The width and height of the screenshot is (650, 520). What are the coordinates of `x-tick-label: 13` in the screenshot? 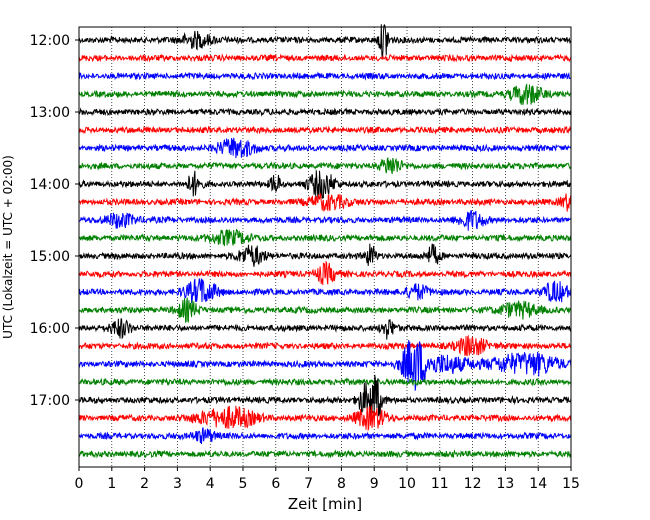 It's located at (505, 484).